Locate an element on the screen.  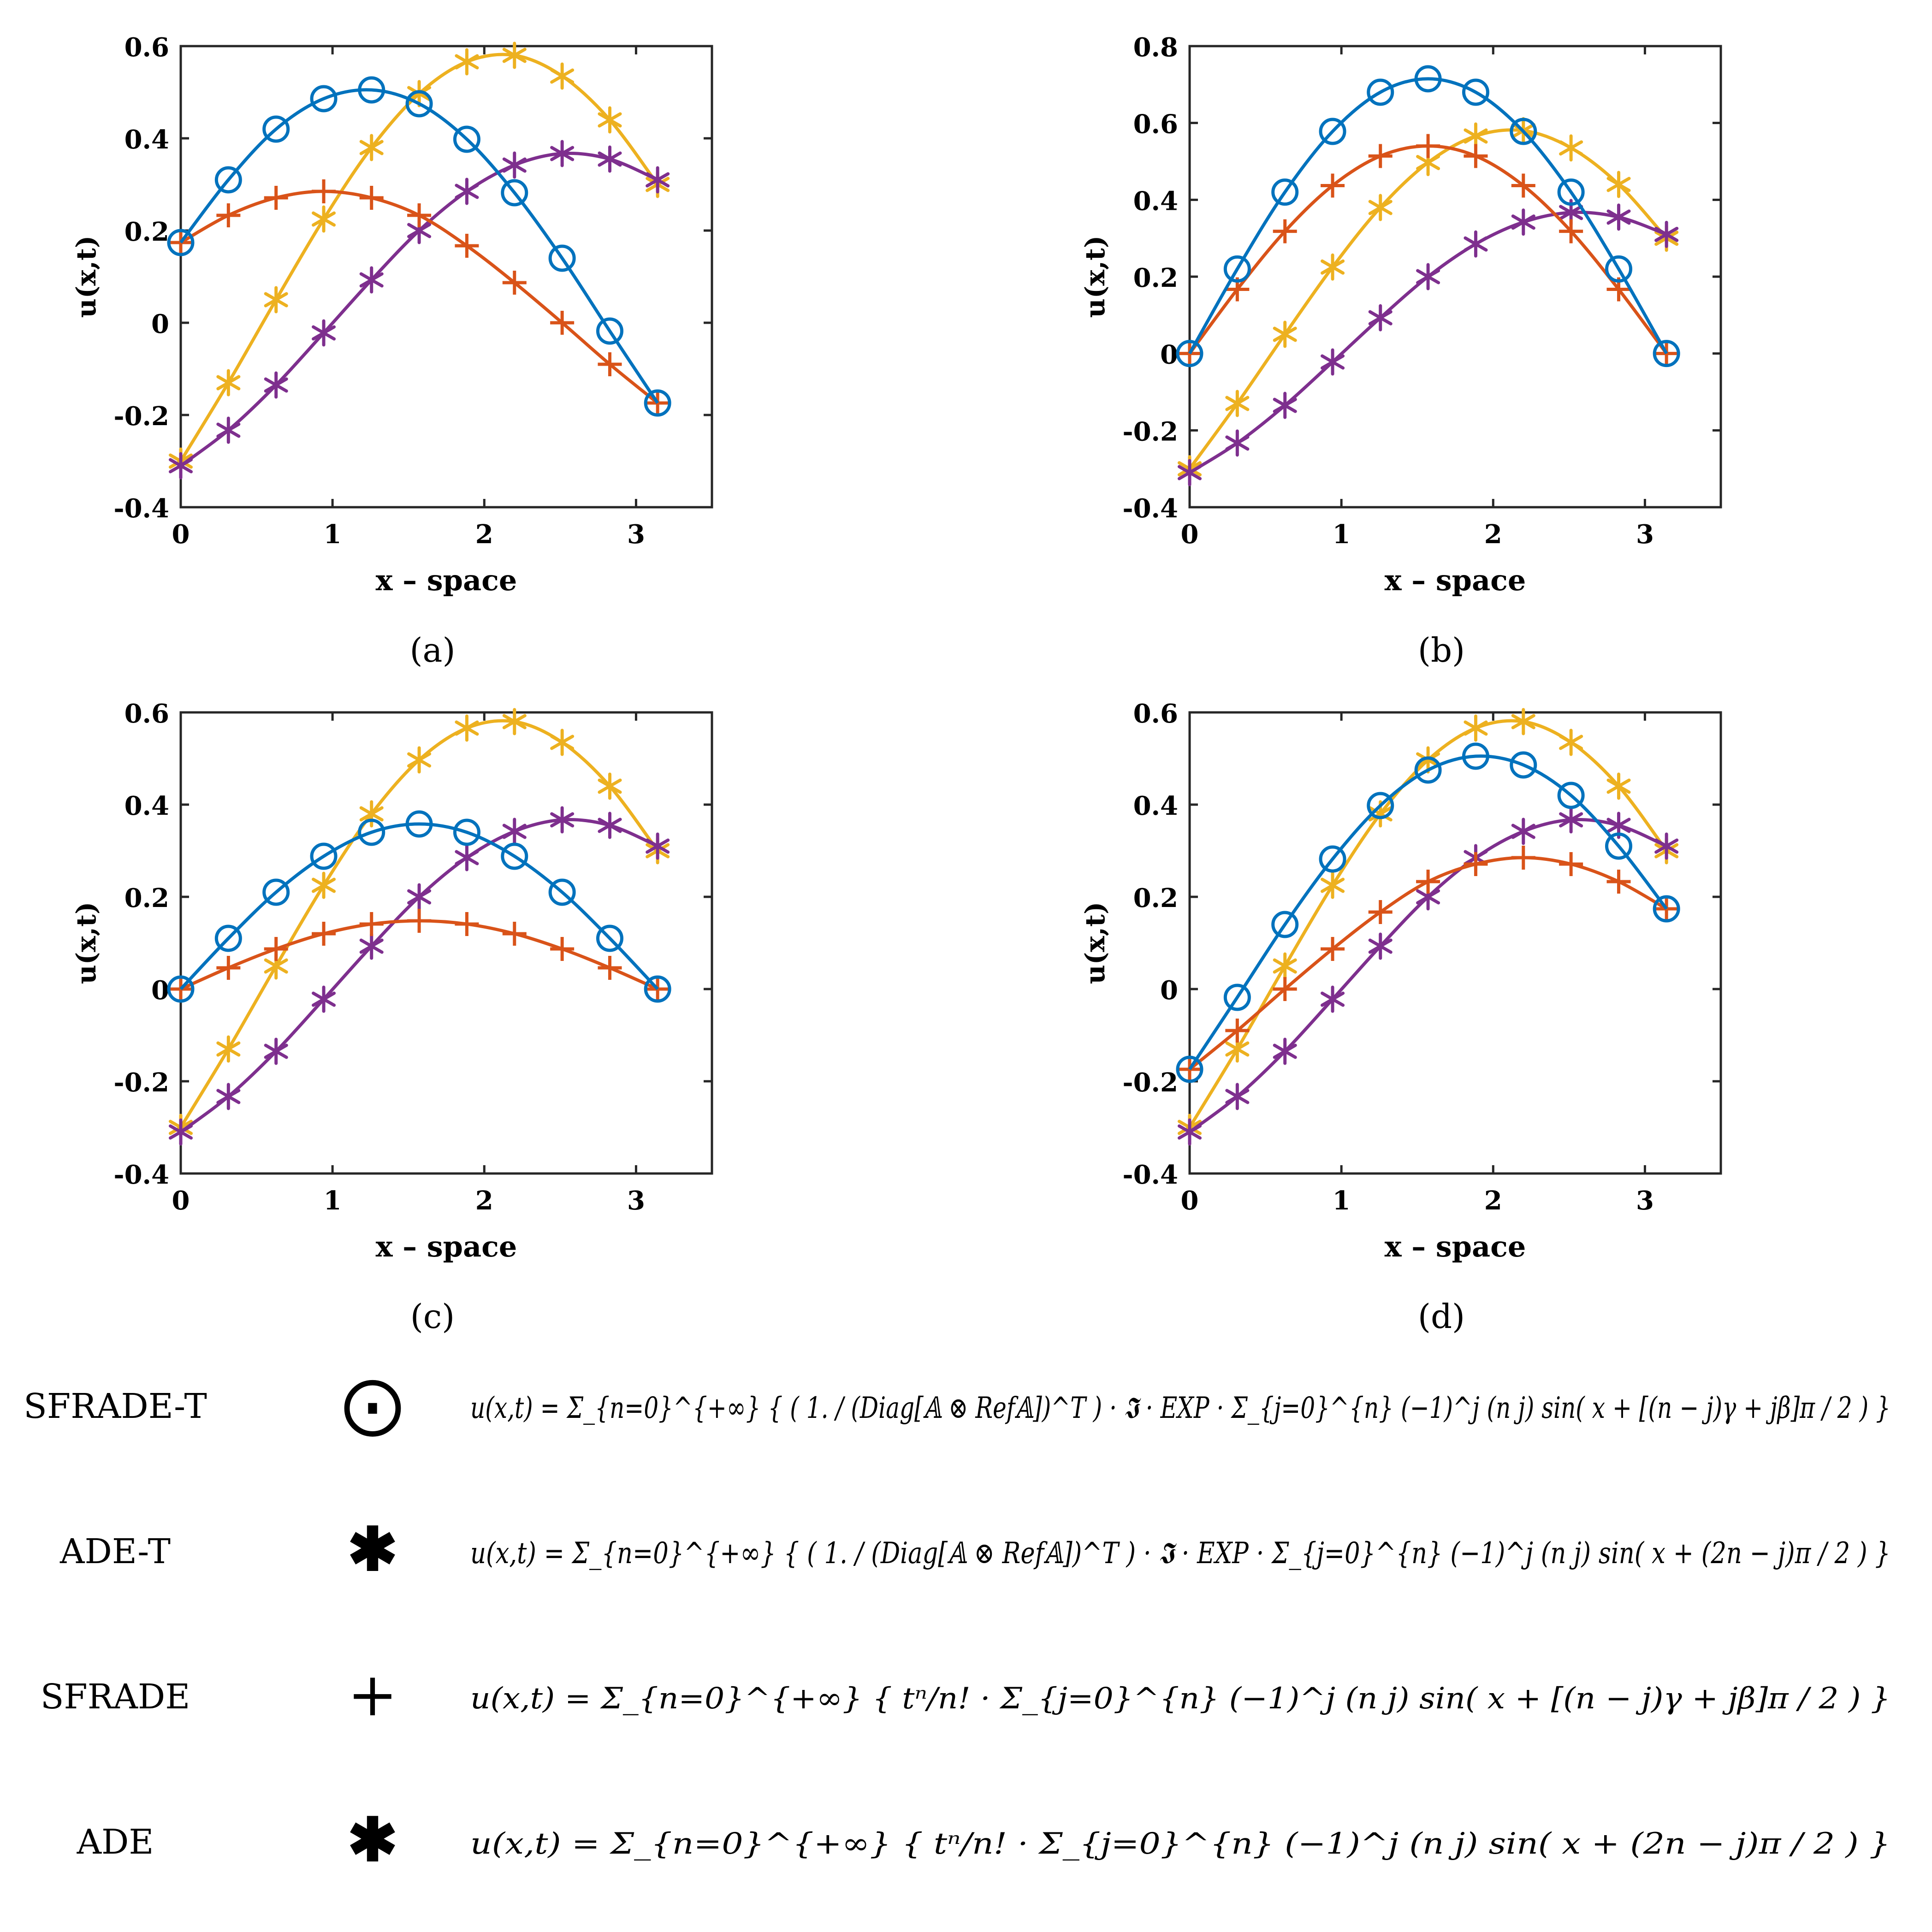
panel-label: (d) is located at coordinates (1441, 1316).